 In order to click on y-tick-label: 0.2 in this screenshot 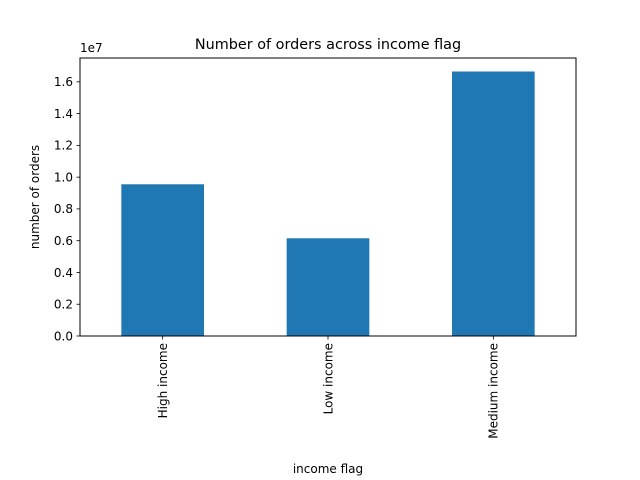, I will do `click(63, 305)`.